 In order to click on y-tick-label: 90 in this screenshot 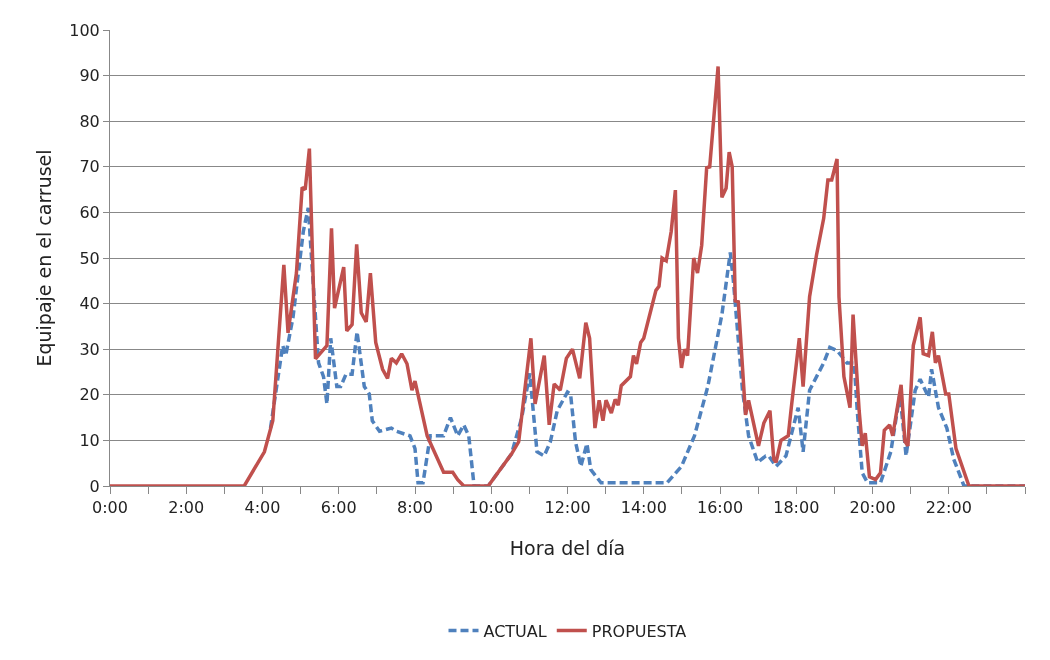, I will do `click(89, 76)`.